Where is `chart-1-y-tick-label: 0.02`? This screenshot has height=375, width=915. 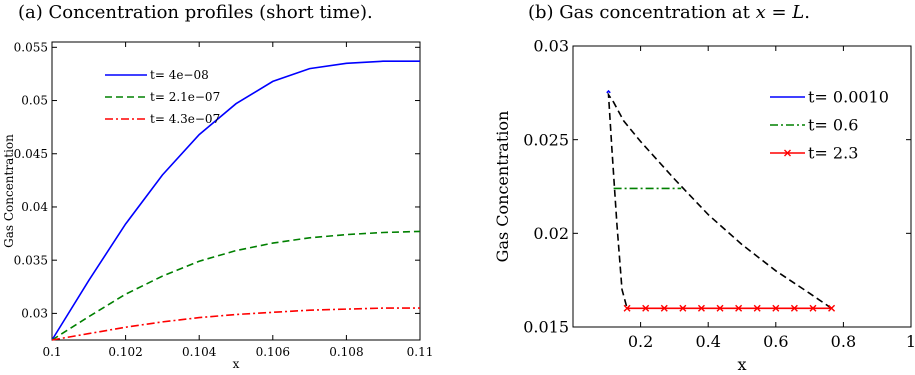
chart-1-y-tick-label: 0.02 is located at coordinates (551, 233).